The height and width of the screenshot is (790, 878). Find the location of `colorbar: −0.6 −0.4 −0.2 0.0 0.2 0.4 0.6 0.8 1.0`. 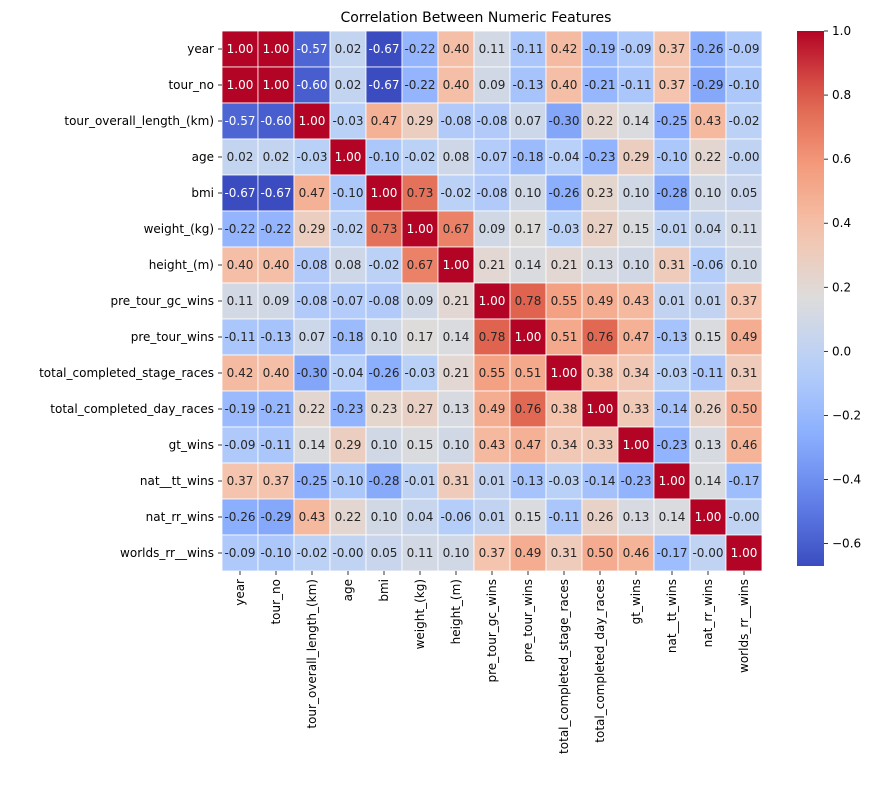

colorbar: −0.6 −0.4 −0.2 0.0 0.2 0.4 0.6 0.8 1.0 is located at coordinates (829, 295).